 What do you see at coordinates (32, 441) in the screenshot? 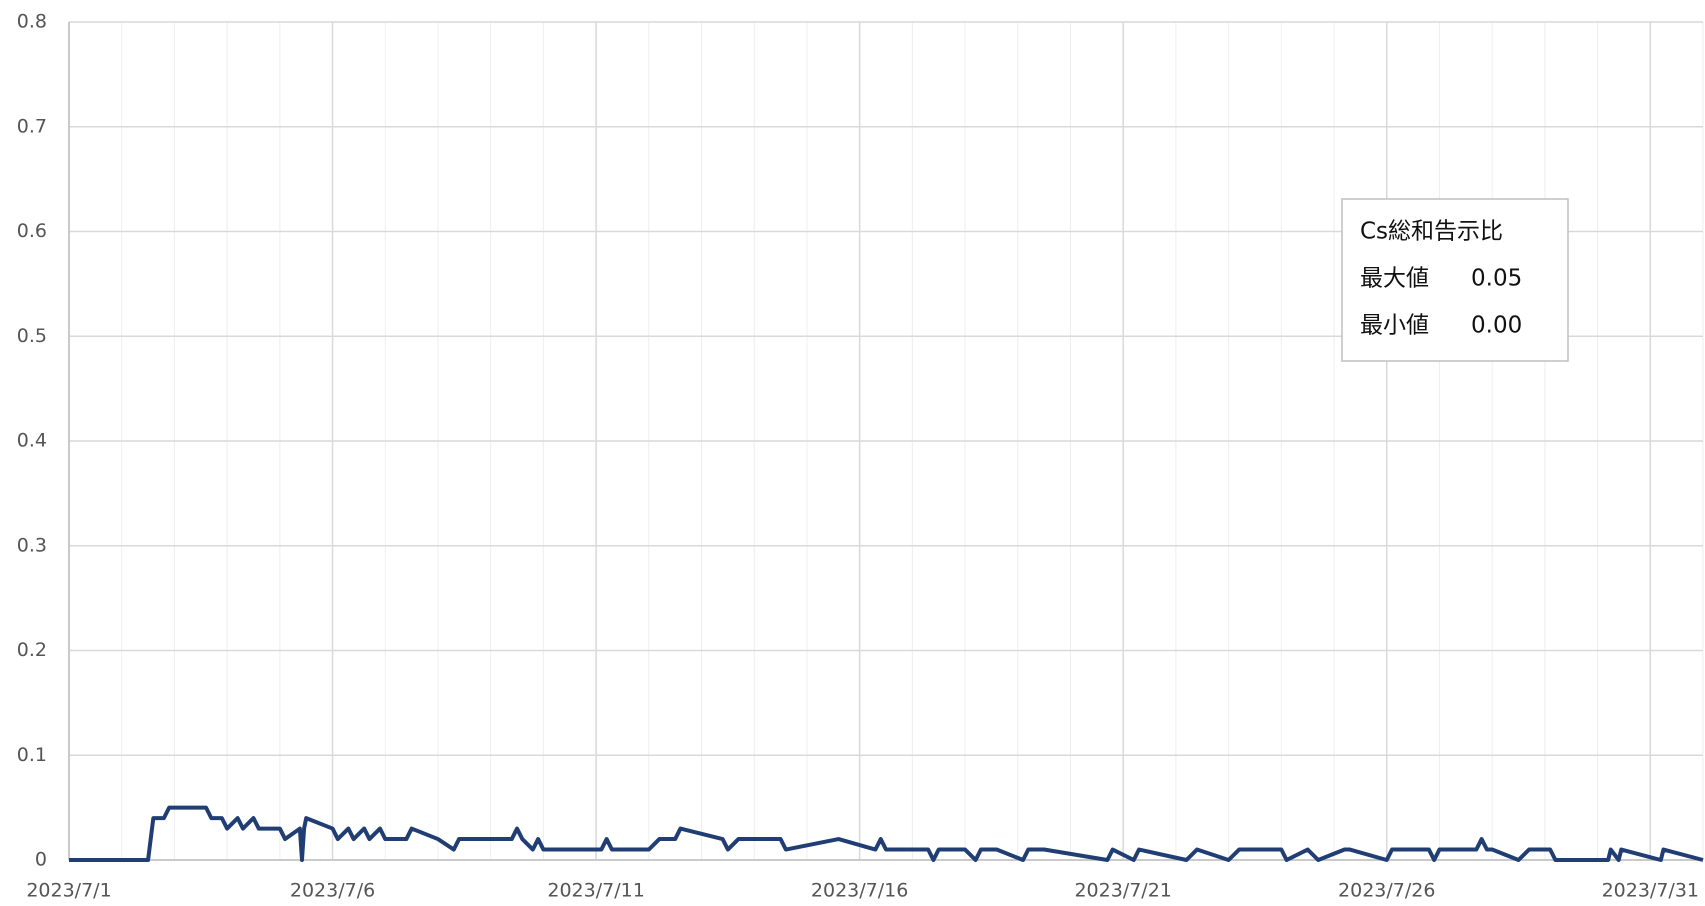
I see `y-tick-label: 0.4` at bounding box center [32, 441].